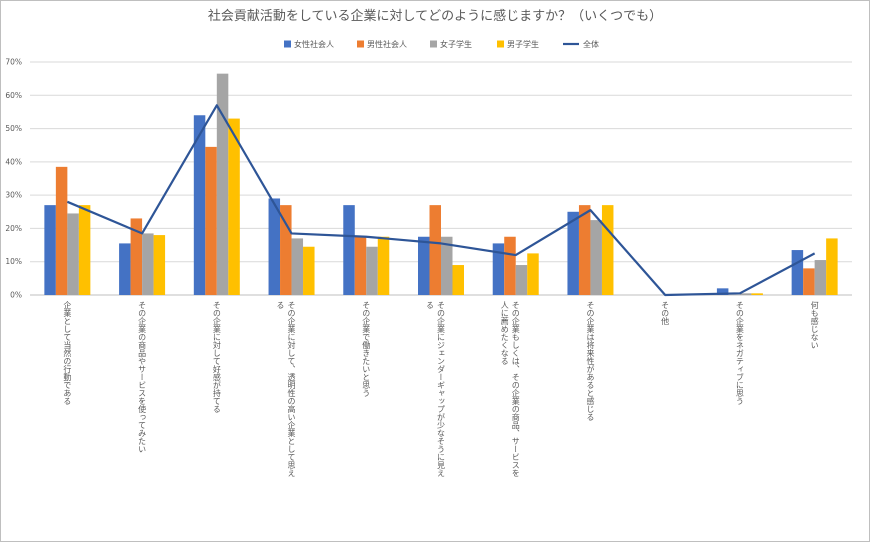 This screenshot has height=542, width=870. I want to click on y-tick-label: 40%, so click(13, 161).